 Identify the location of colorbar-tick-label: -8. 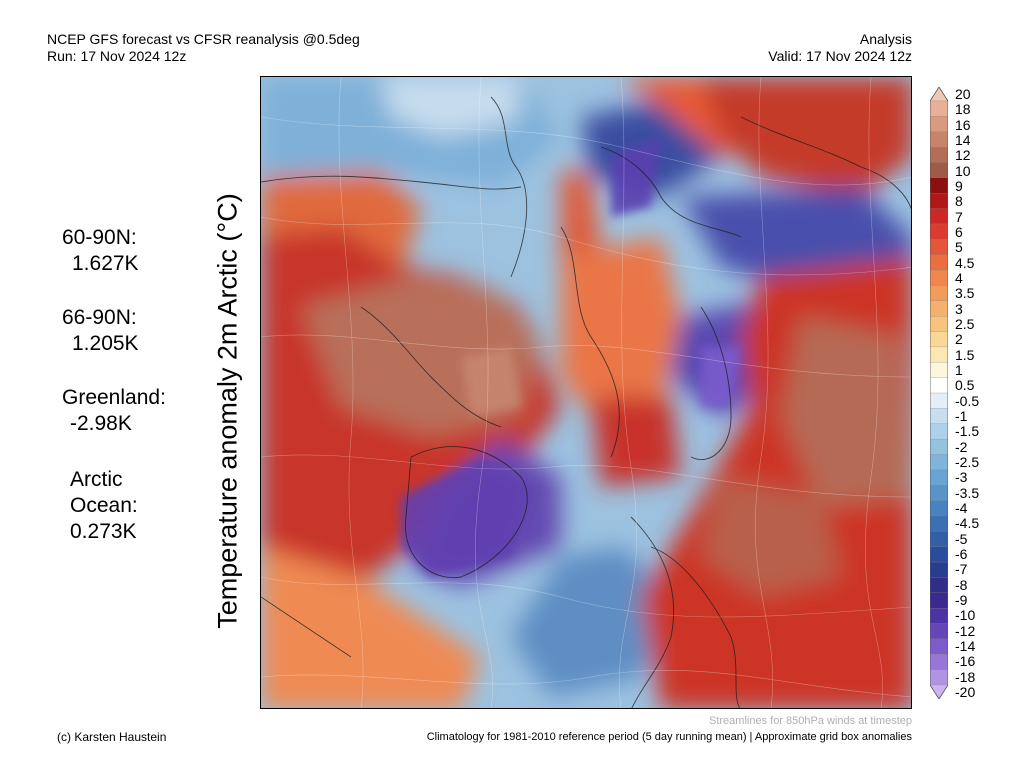
(961, 584).